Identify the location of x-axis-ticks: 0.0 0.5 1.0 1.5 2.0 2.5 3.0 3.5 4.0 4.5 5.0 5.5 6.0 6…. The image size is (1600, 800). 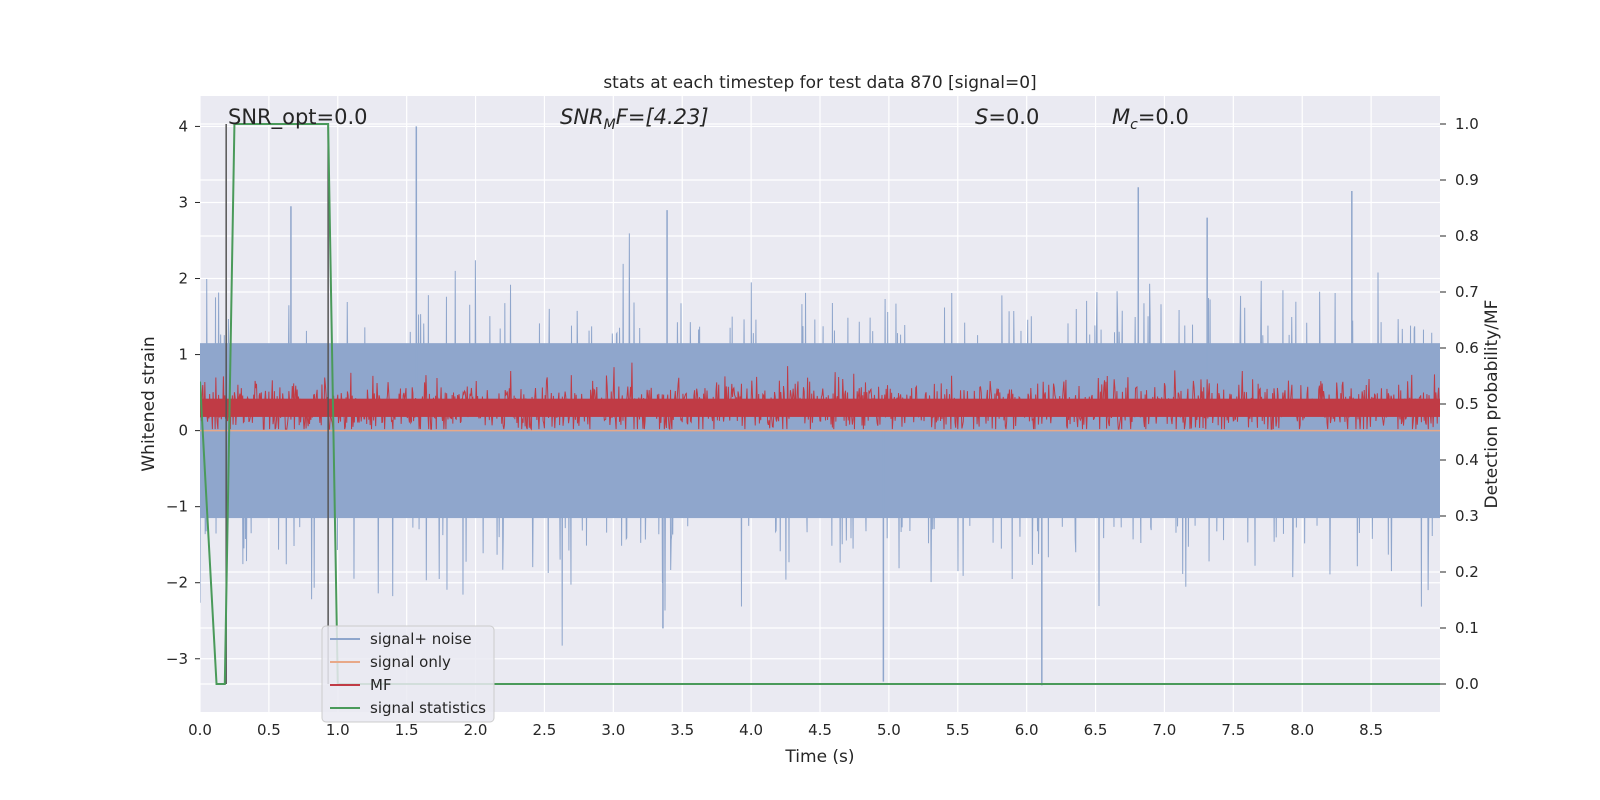
(785, 730).